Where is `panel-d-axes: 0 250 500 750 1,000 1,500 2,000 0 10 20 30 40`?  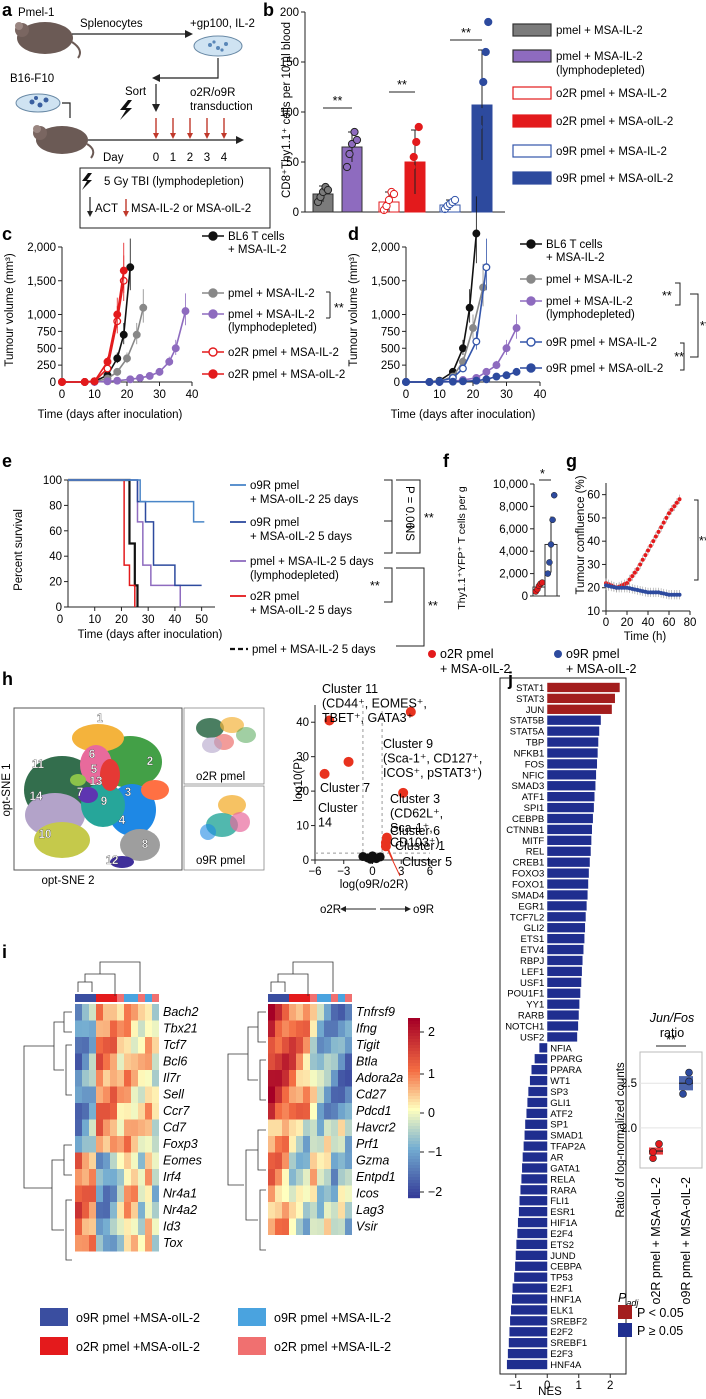 panel-d-axes: 0 250 500 750 1,000 1,500 2,000 0 10 20 30 40 is located at coordinates (458, 321).